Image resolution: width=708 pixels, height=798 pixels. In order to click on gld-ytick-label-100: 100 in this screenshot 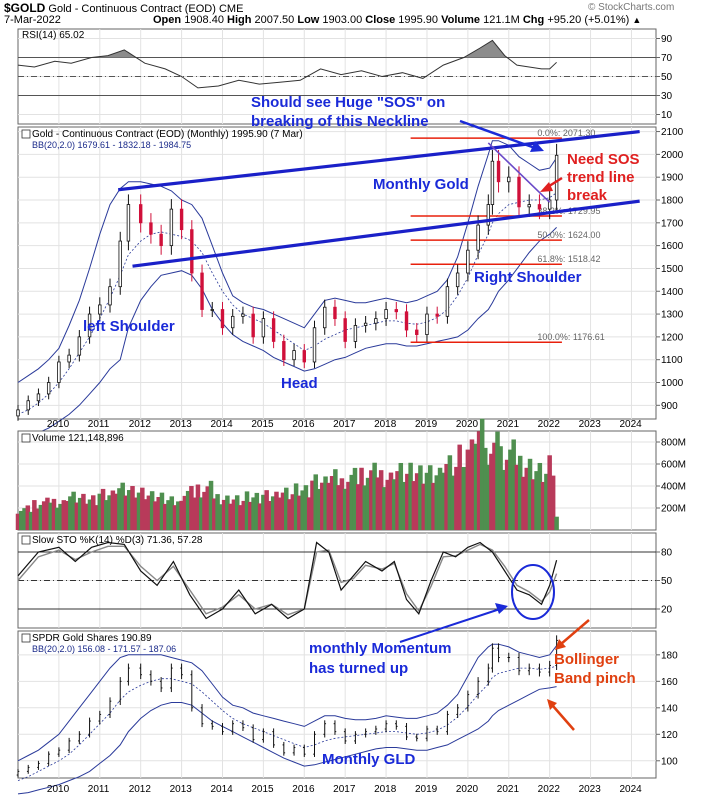, I will do `click(669, 761)`.